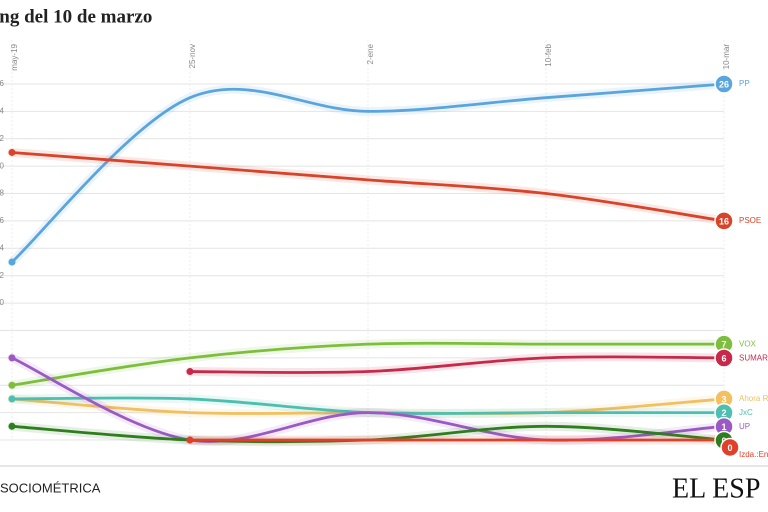 The width and height of the screenshot is (768, 512). What do you see at coordinates (2, 247) in the screenshot?
I see `y-tick-label: 14` at bounding box center [2, 247].